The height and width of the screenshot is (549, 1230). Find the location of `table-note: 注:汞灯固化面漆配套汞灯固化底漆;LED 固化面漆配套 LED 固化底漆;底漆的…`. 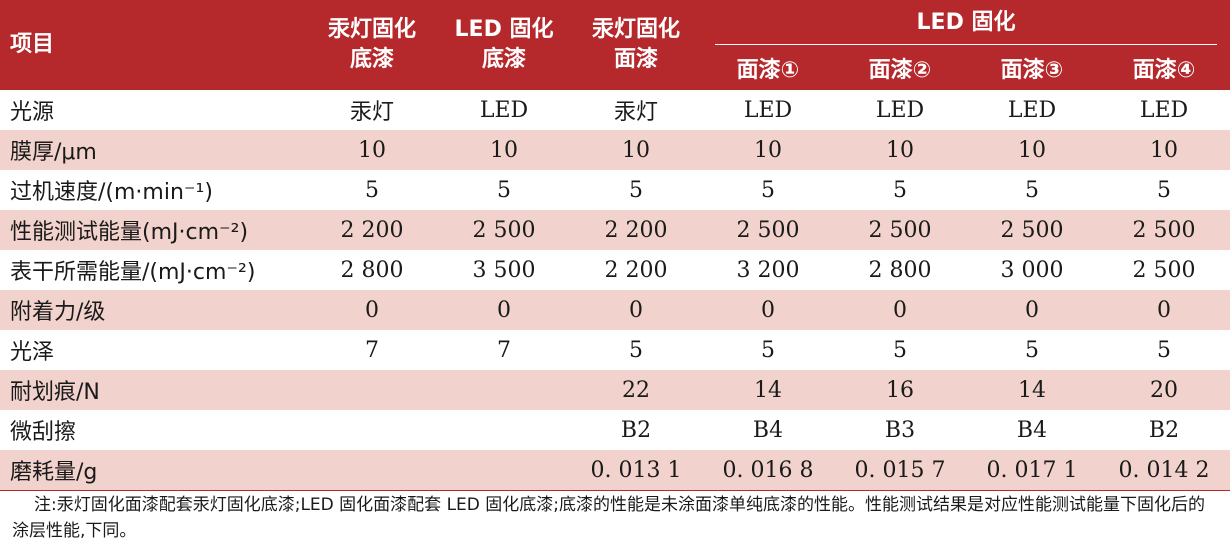

table-note: 注:汞灯固化面漆配套汞灯固化底漆;LED 固化面漆配套 LED 固化底漆;底漆的… is located at coordinates (608, 518).